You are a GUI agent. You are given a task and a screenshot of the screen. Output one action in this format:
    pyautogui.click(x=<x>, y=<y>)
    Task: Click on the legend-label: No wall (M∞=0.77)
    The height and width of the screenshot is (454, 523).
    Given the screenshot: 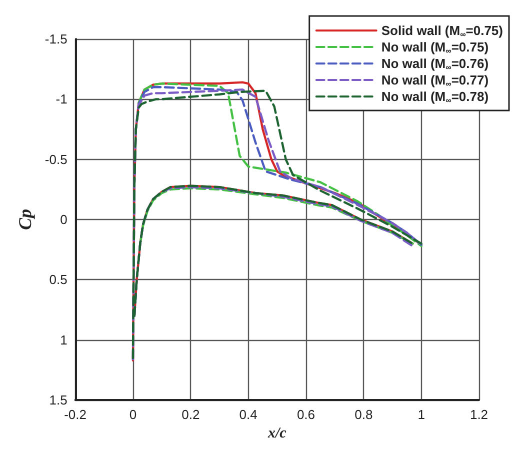 What is the action you would take?
    pyautogui.click(x=435, y=80)
    